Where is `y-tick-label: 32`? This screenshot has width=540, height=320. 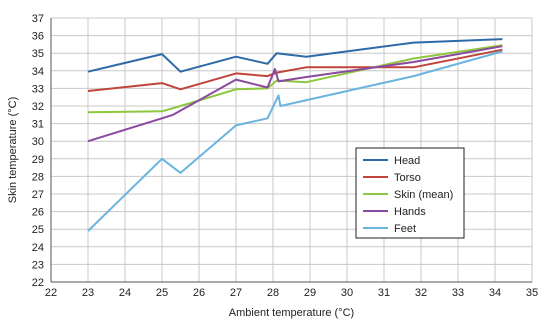 y-tick-label: 32 is located at coordinates (38, 107).